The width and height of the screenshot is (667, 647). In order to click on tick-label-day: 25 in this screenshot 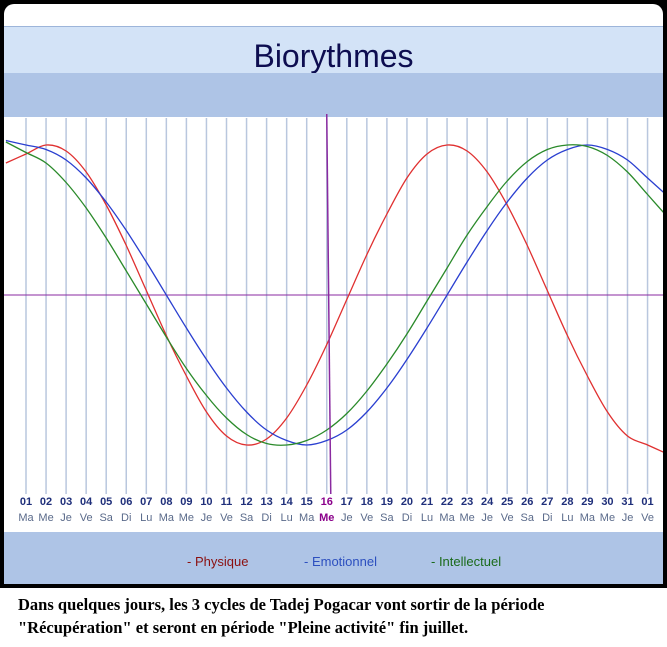, I will do `click(507, 502)`.